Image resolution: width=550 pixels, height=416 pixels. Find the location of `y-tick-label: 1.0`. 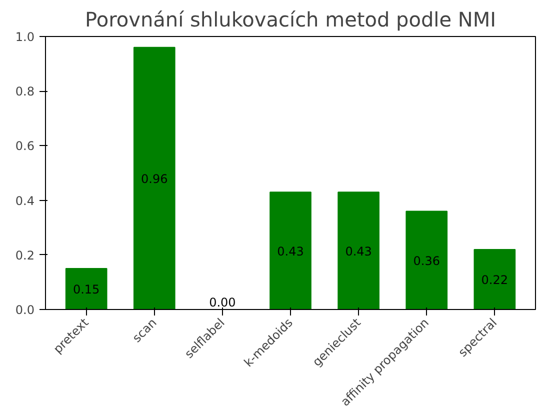

y-tick-label: 1.0 is located at coordinates (25, 37).